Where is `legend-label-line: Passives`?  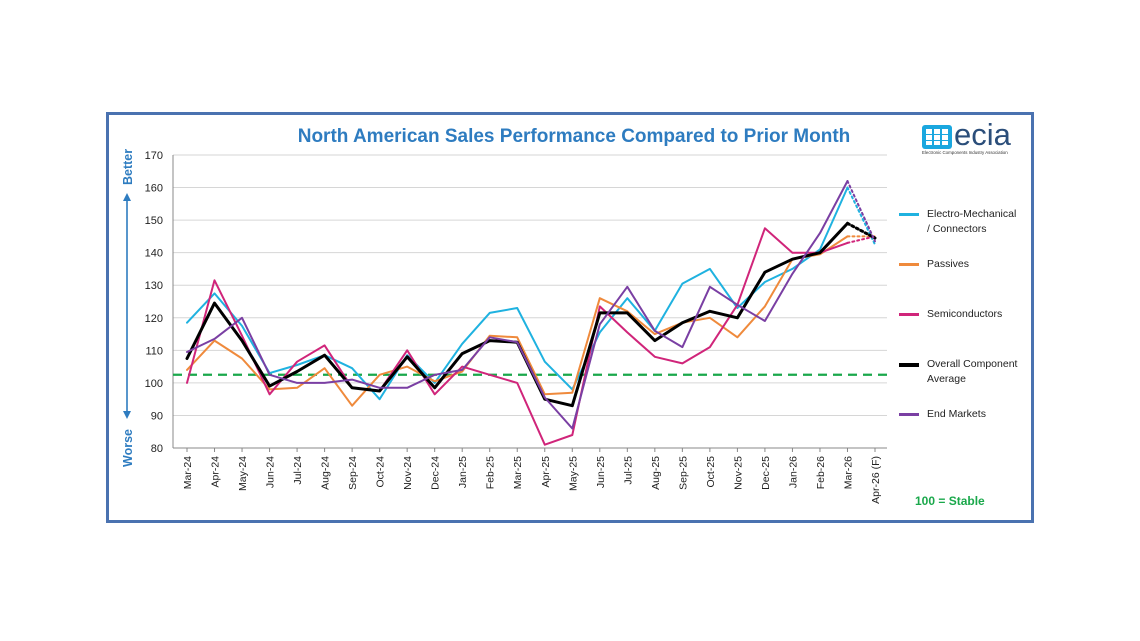
legend-label-line: Passives is located at coordinates (948, 264).